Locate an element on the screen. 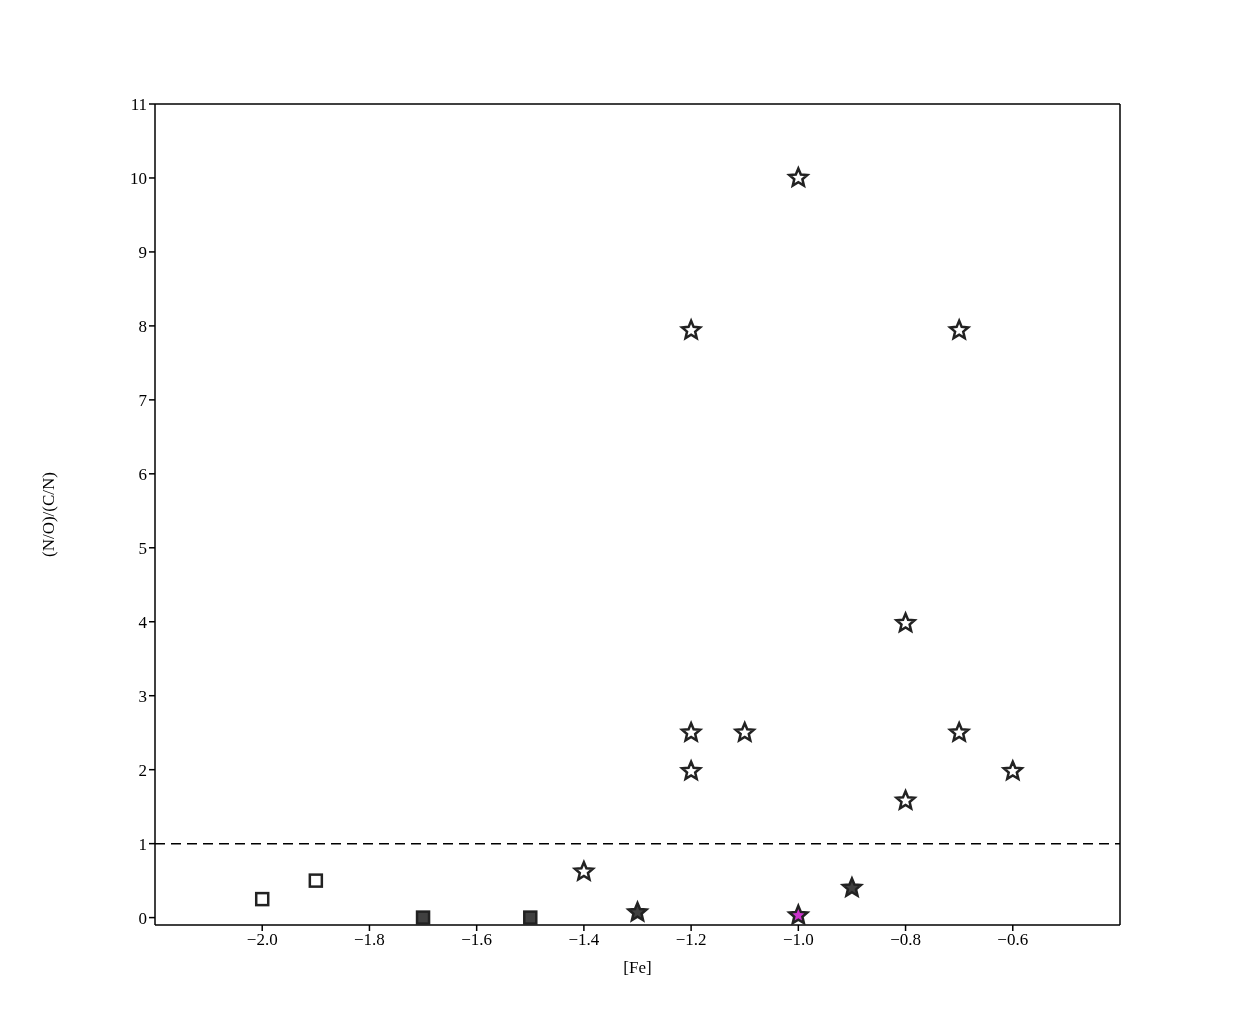 The width and height of the screenshot is (1237, 1029). y-tick-label: 10 is located at coordinates (138, 178).